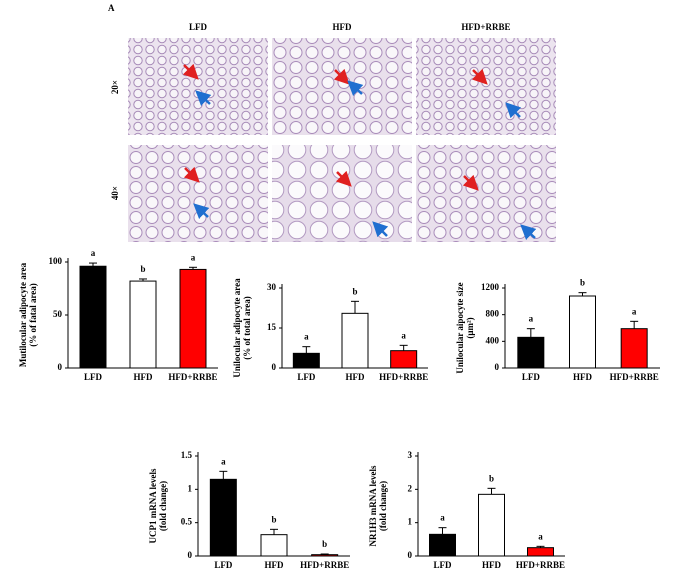  What do you see at coordinates (58, 314) in the screenshot?
I see `y-tick-label: 50` at bounding box center [58, 314].